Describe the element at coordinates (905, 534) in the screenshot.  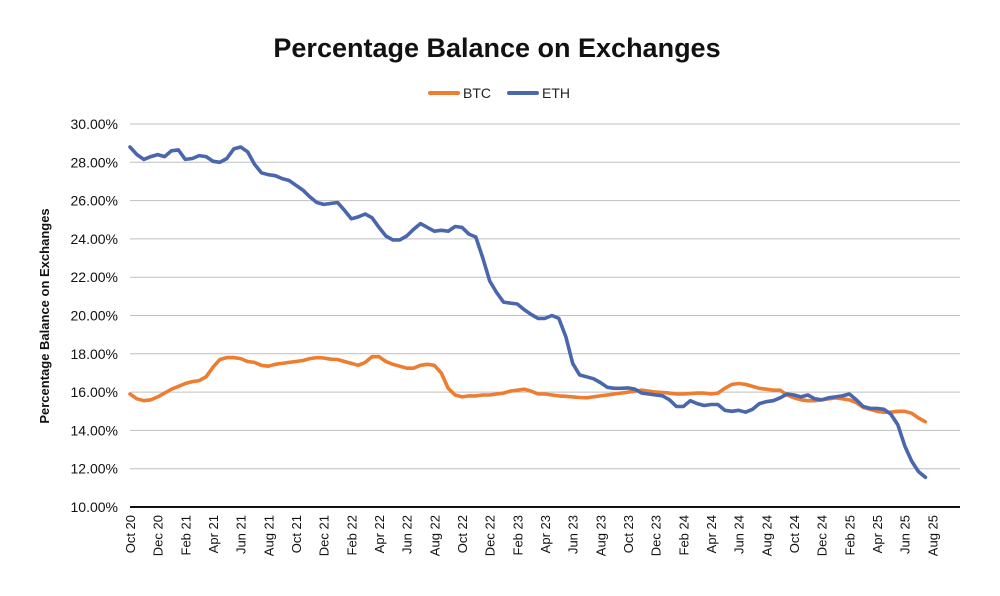
I see `x-tick-label: Jun 25` at that location.